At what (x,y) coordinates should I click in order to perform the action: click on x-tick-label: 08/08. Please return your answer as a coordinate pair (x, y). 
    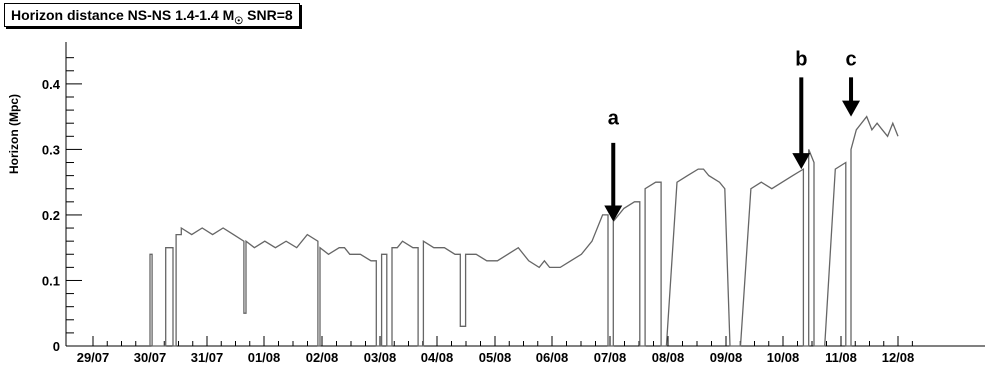
    Looking at the image, I should click on (668, 357).